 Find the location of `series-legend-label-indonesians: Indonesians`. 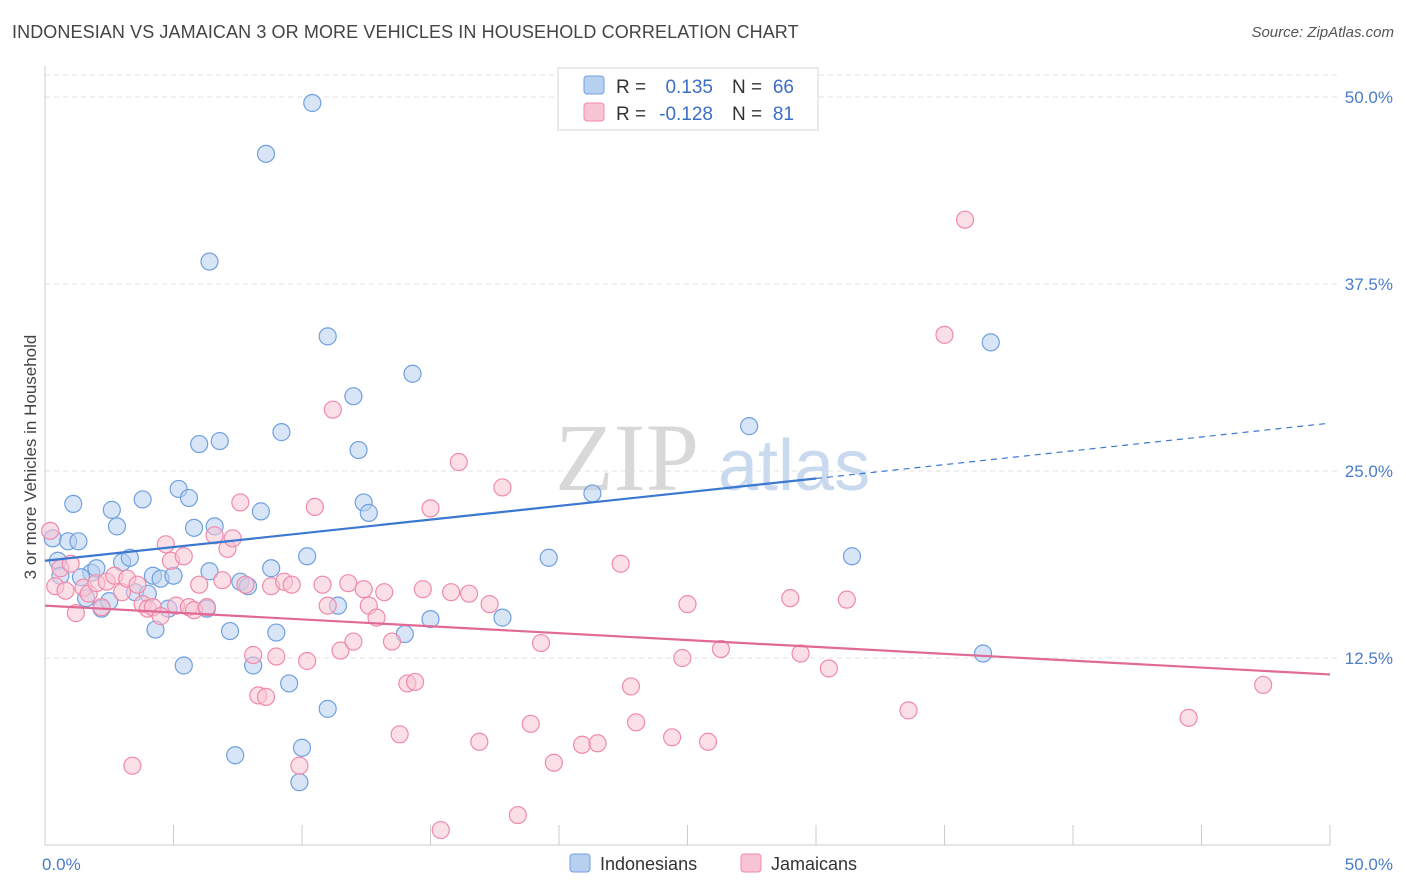

series-legend-label-indonesians: Indonesians is located at coordinates (648, 864).